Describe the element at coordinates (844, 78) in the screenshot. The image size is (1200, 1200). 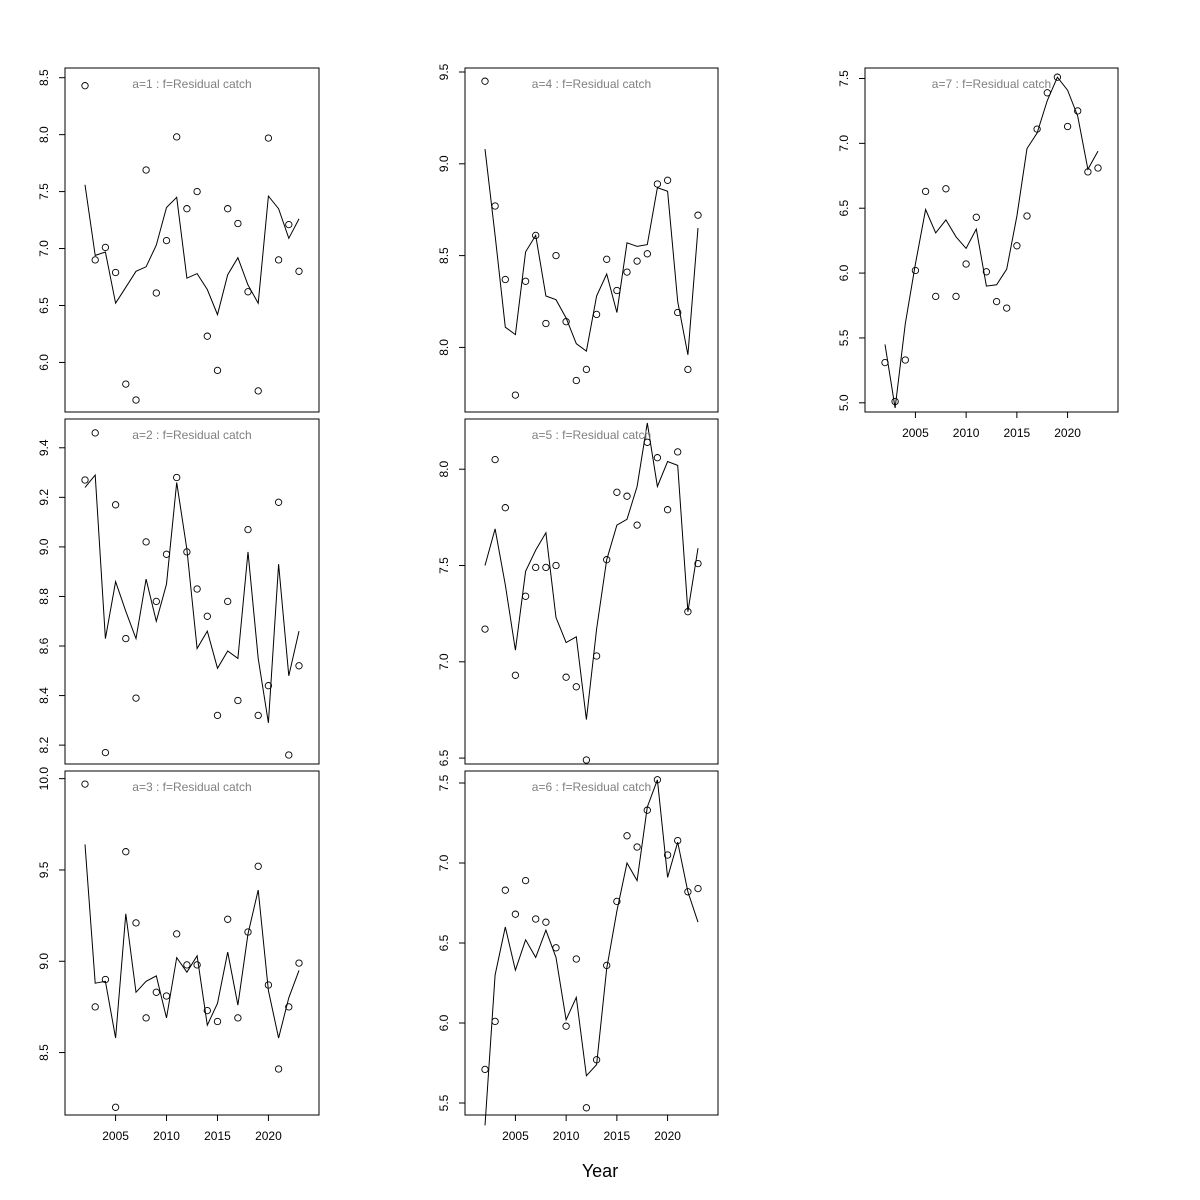
I see `panel-7-y-tick-label: 7.5` at that location.